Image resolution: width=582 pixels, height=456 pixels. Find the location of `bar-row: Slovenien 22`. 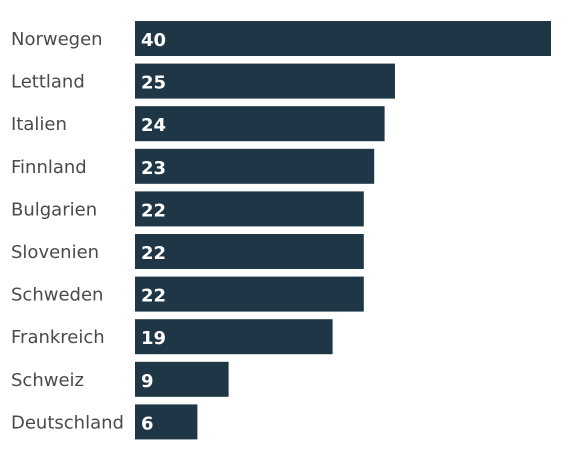

bar-row: Slovenien 22 is located at coordinates (187, 251).